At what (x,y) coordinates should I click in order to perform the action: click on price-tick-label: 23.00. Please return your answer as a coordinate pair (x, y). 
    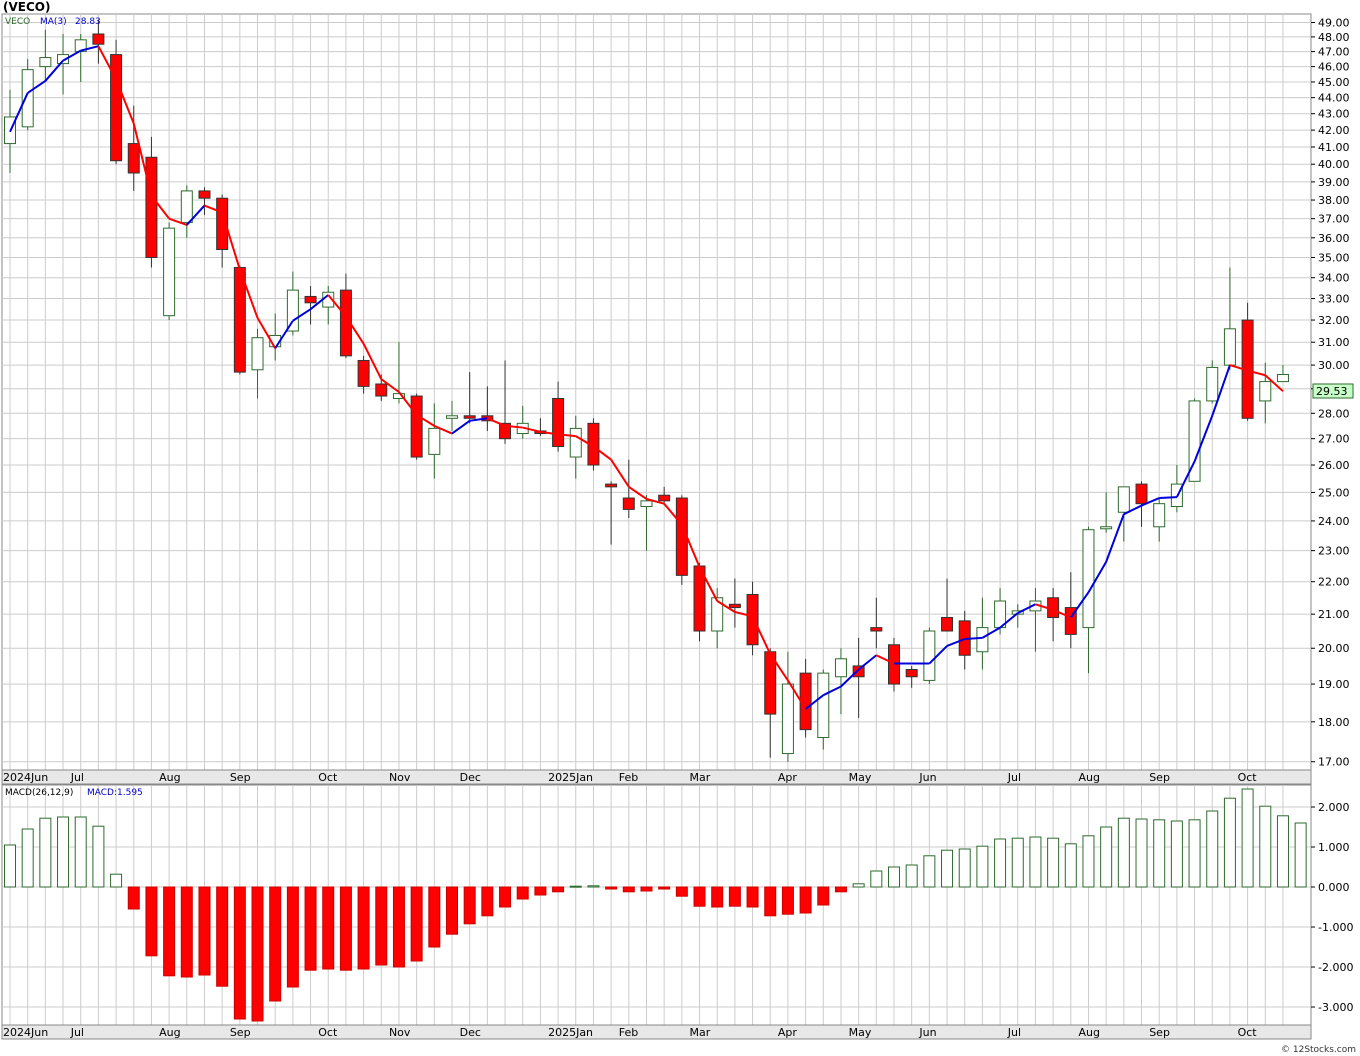
    Looking at the image, I should click on (1334, 551).